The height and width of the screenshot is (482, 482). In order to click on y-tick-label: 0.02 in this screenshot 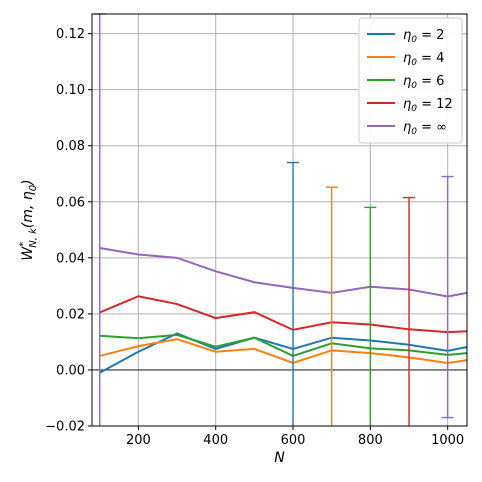, I will do `click(70, 314)`.